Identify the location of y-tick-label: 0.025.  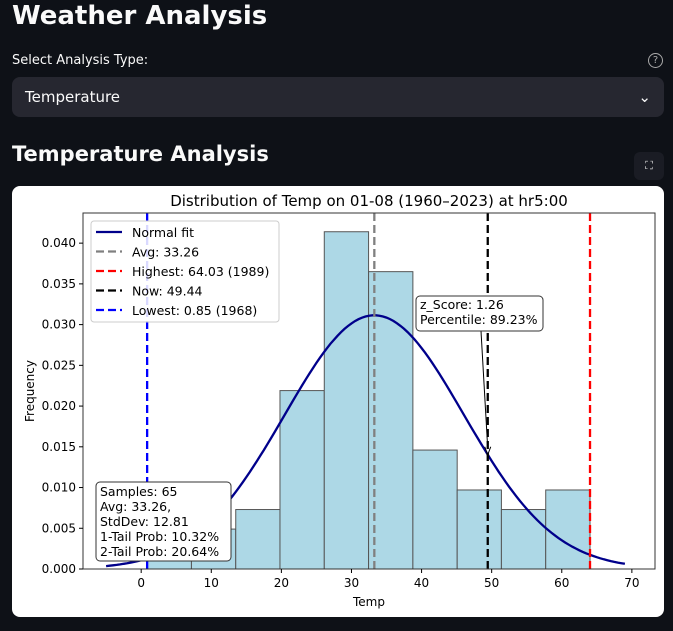
(59, 365).